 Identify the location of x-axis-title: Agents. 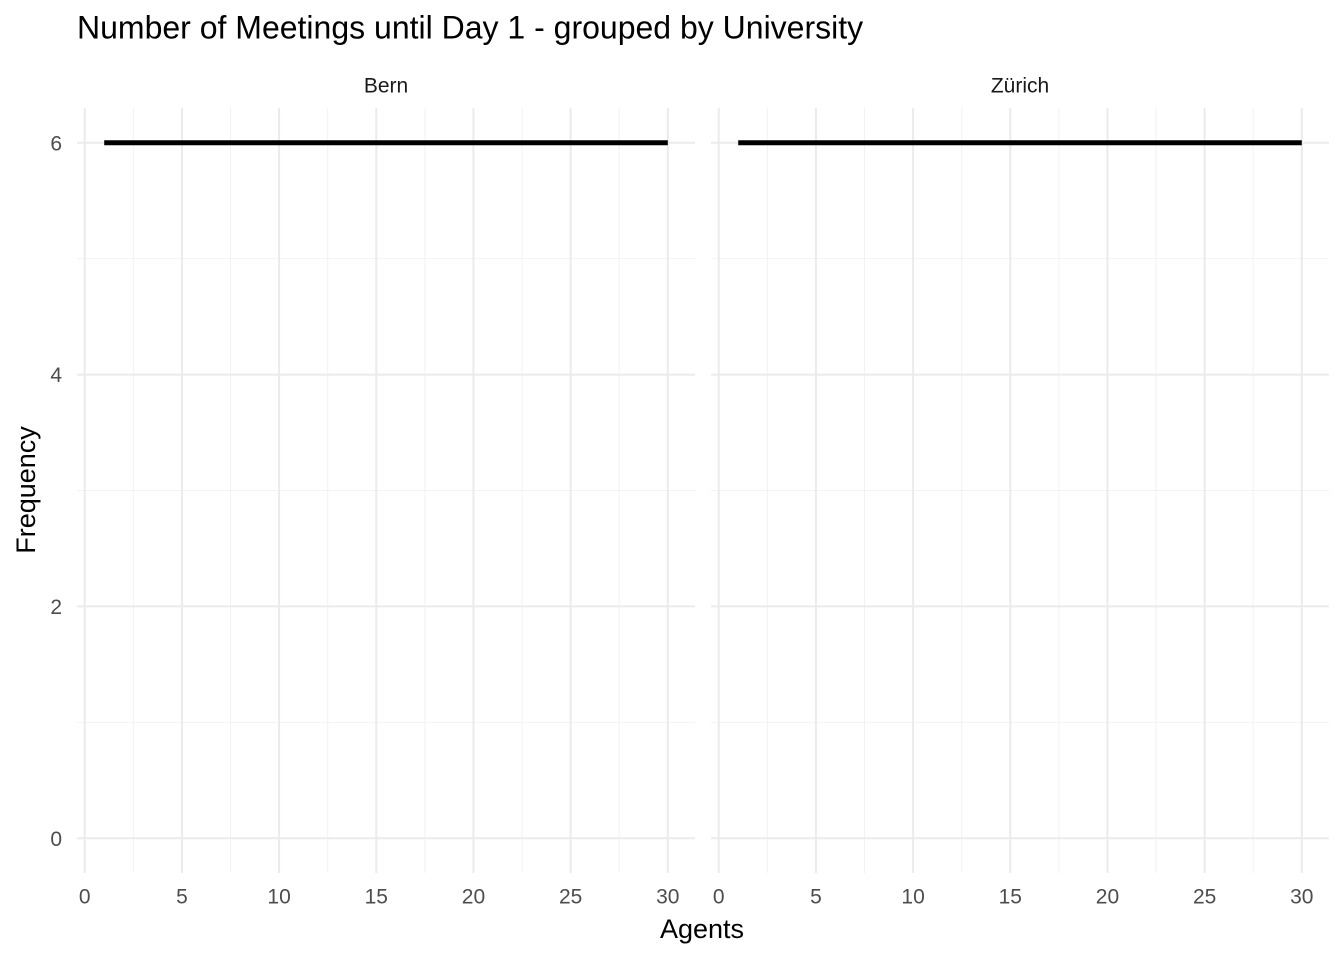
(702, 929).